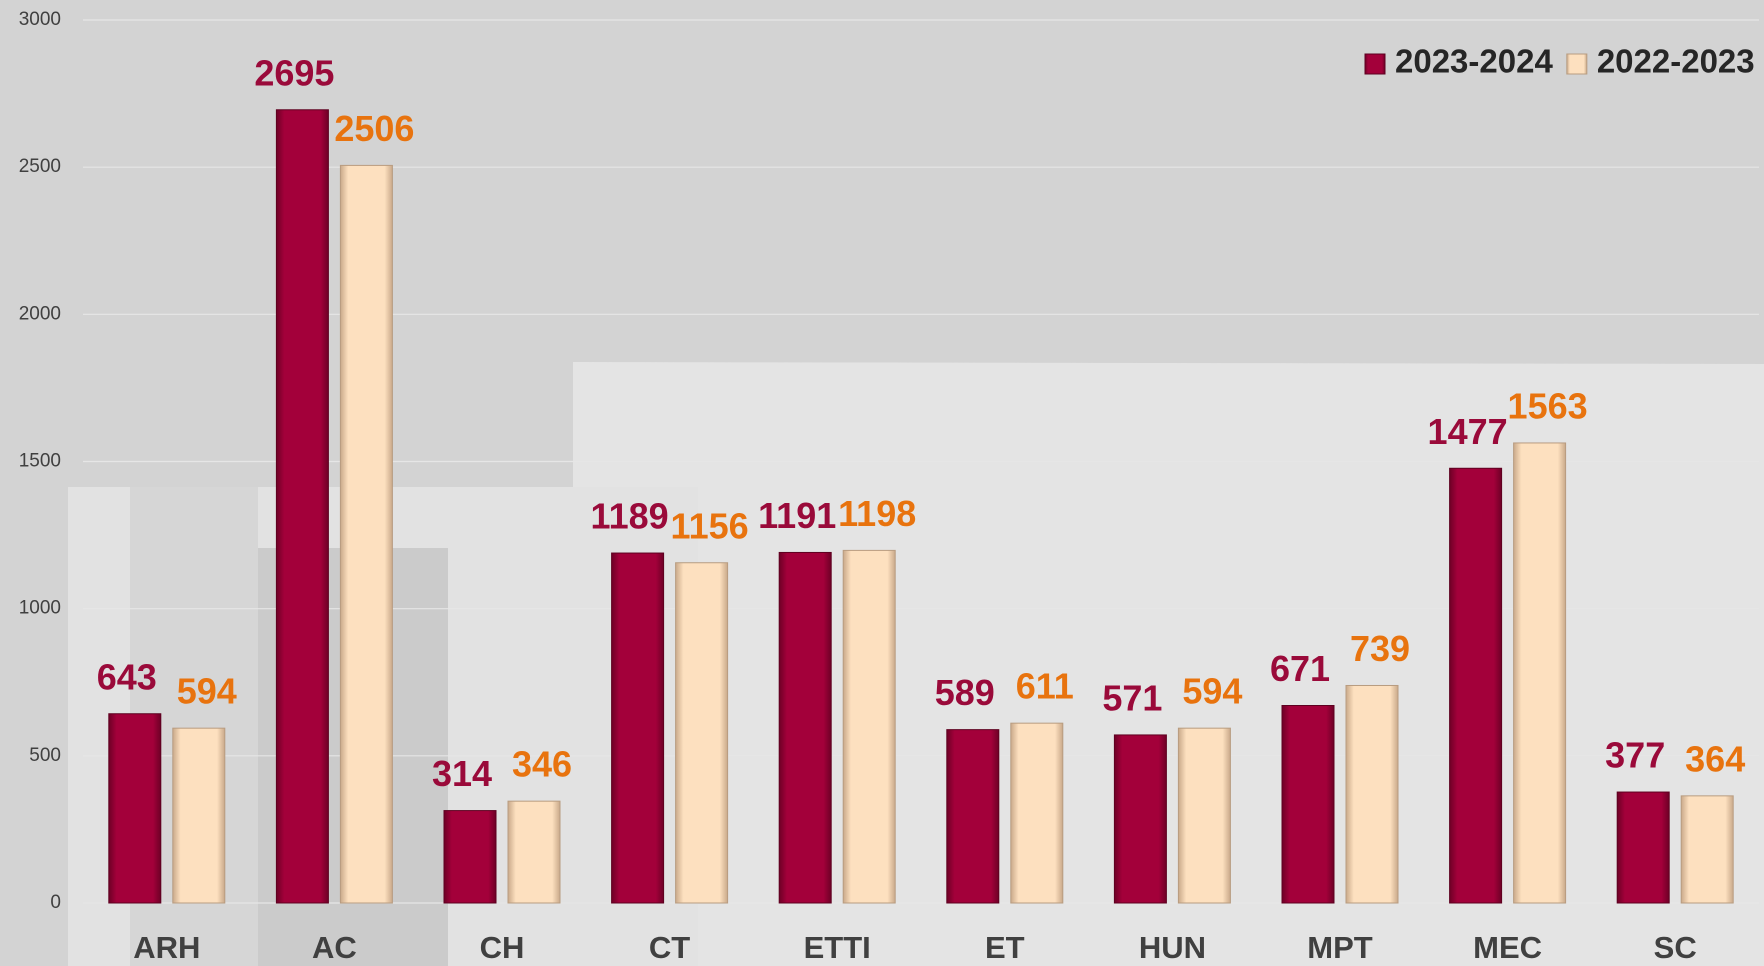  Describe the element at coordinates (502, 947) in the screenshot. I see `x-tick-label: CH` at that location.